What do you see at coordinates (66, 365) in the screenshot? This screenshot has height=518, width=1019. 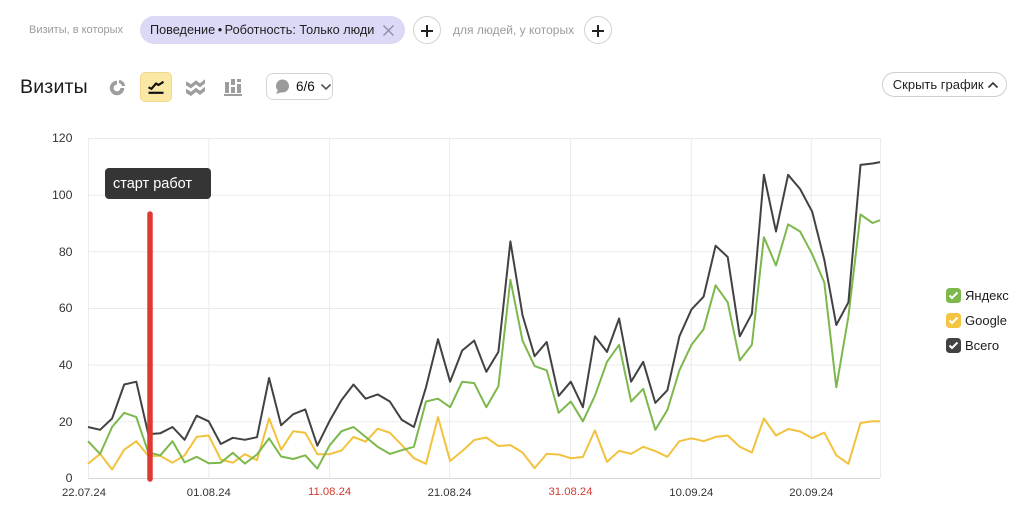 I see `svg-text: 40` at bounding box center [66, 365].